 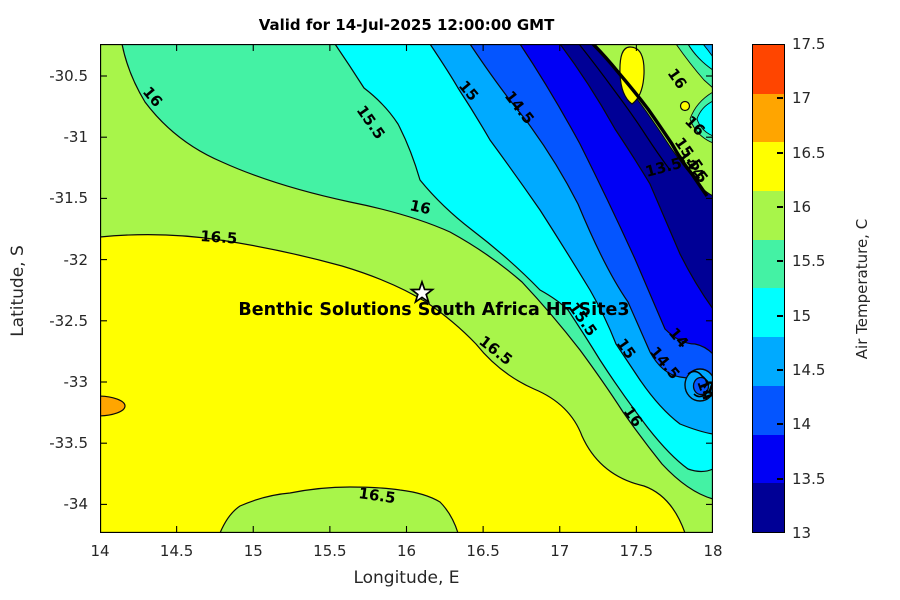 I want to click on y-axis-label: Latitude, S, so click(x=18, y=291).